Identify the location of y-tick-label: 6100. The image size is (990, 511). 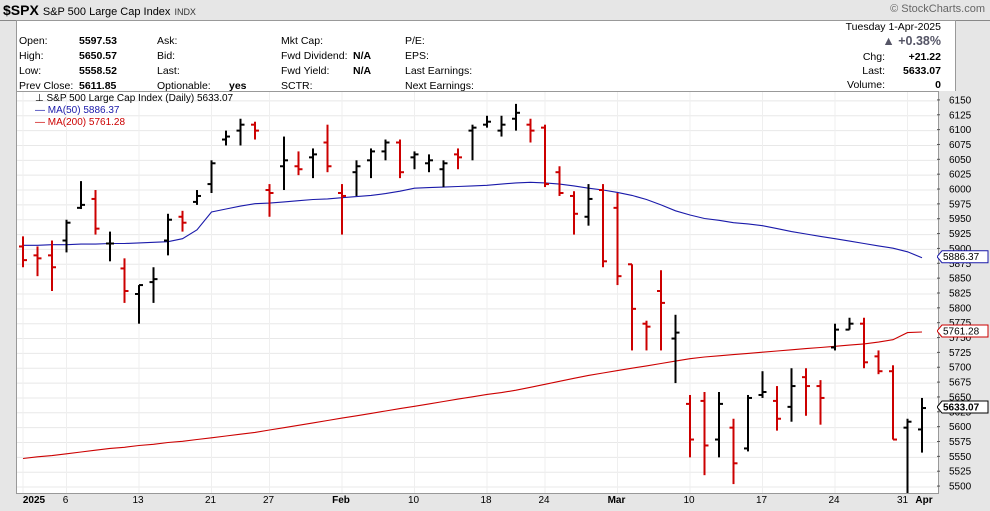
(960, 130).